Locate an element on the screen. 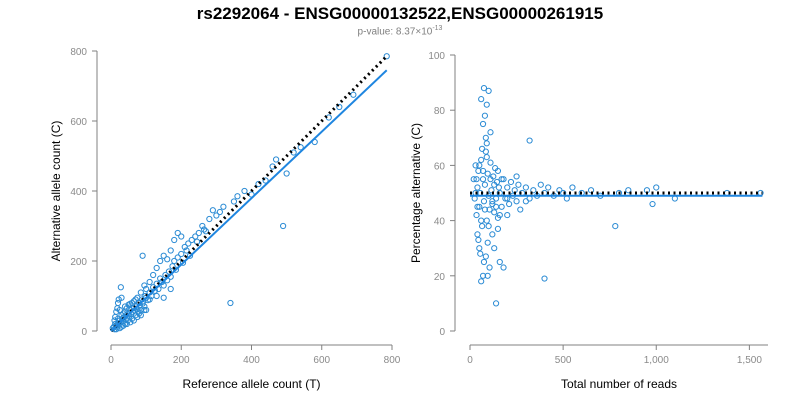 Image resolution: width=800 pixels, height=400 pixels. right-y-tick-label: 0 is located at coordinates (442, 332).